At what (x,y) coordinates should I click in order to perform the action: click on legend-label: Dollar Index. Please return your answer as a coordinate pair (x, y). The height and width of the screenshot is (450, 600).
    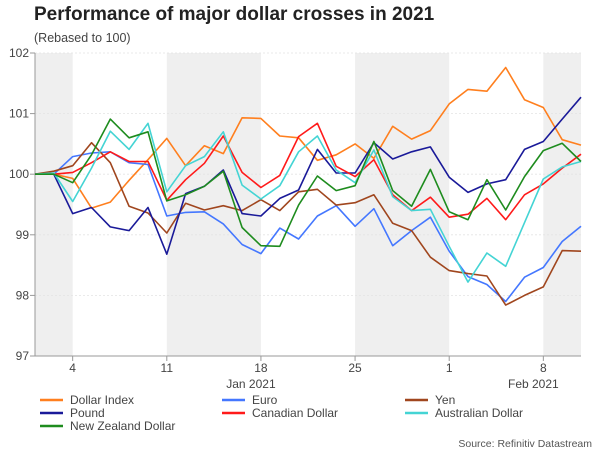
    Looking at the image, I should click on (102, 400).